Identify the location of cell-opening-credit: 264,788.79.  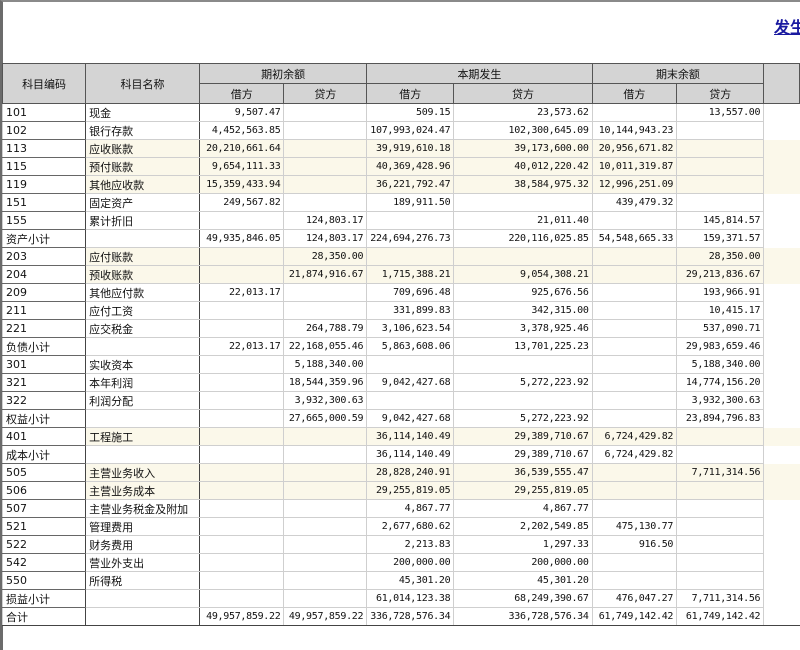
(325, 328).